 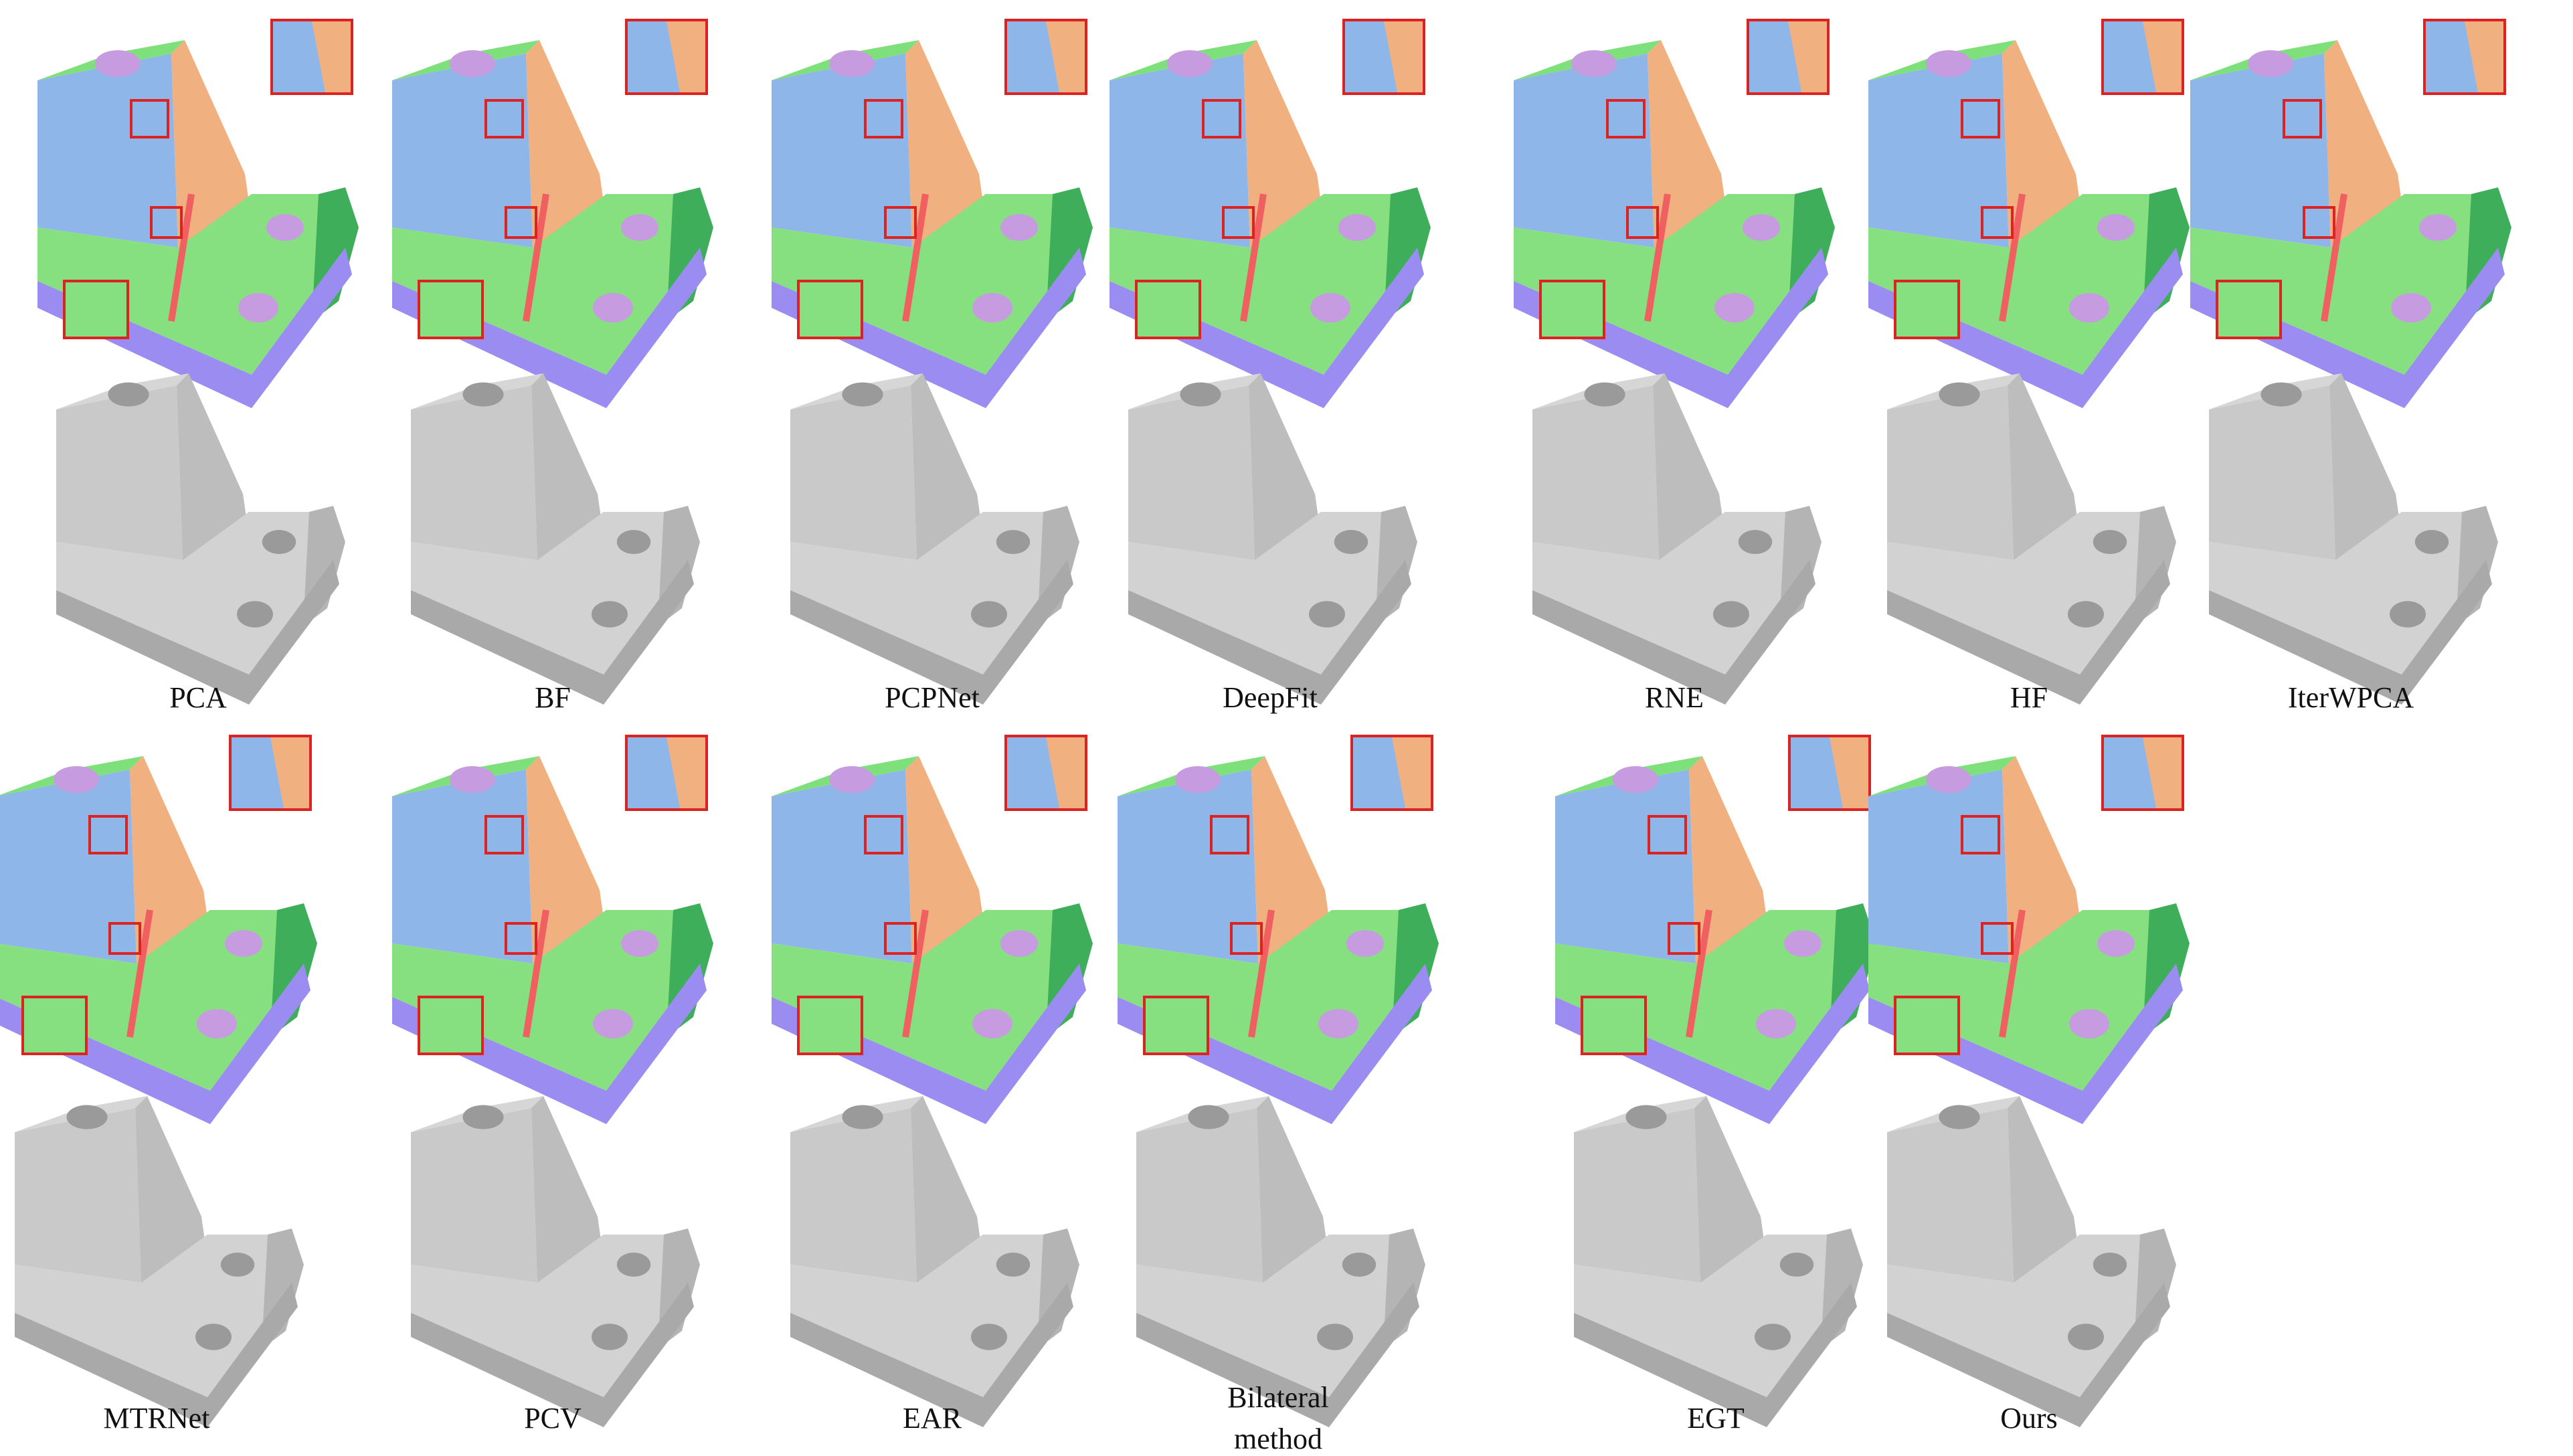 What do you see at coordinates (2350, 698) in the screenshot?
I see `method-label: IterWPCA` at bounding box center [2350, 698].